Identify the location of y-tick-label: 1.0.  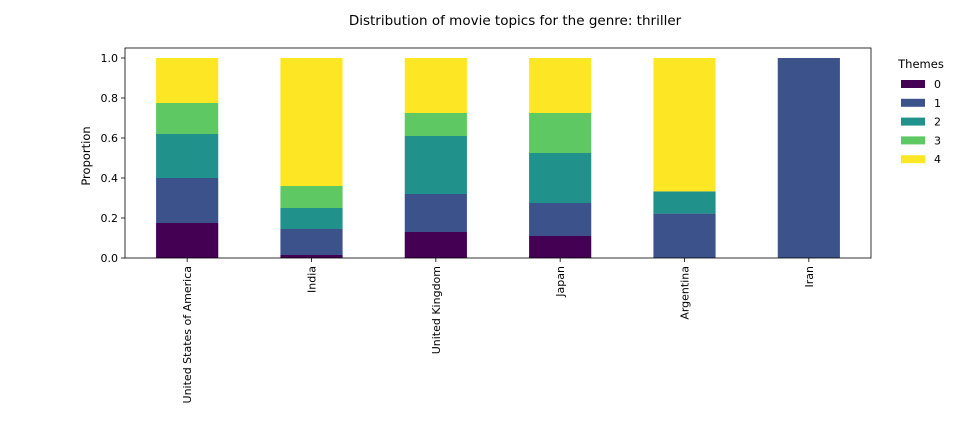
(110, 58).